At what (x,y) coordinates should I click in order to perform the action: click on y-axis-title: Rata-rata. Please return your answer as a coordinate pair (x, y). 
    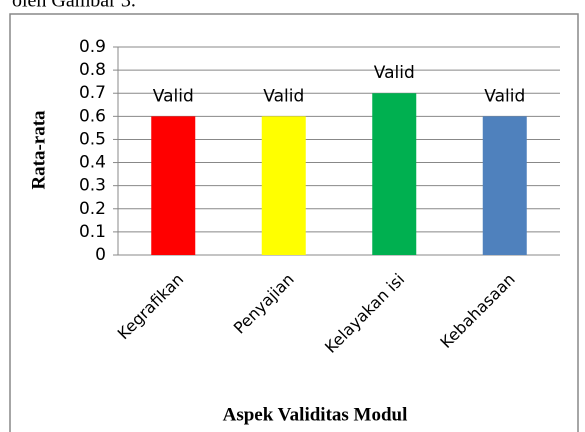
    Looking at the image, I should click on (38, 150).